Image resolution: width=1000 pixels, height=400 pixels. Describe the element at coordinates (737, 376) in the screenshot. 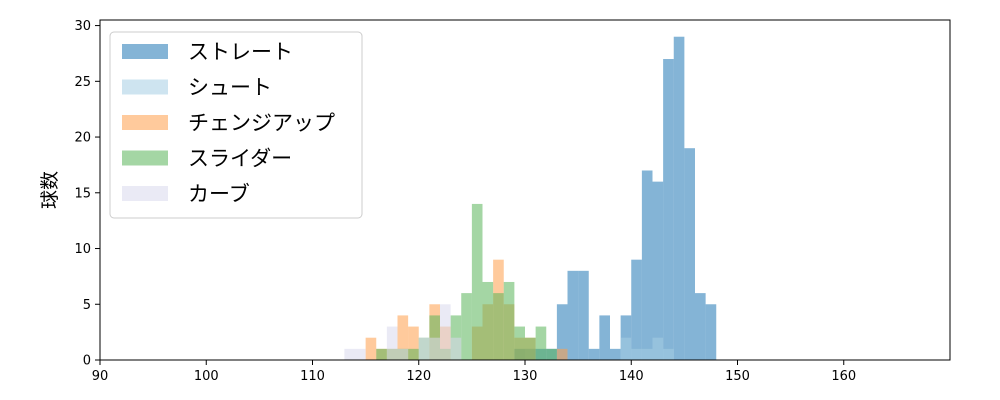

I see `x-tick-label: 150` at that location.